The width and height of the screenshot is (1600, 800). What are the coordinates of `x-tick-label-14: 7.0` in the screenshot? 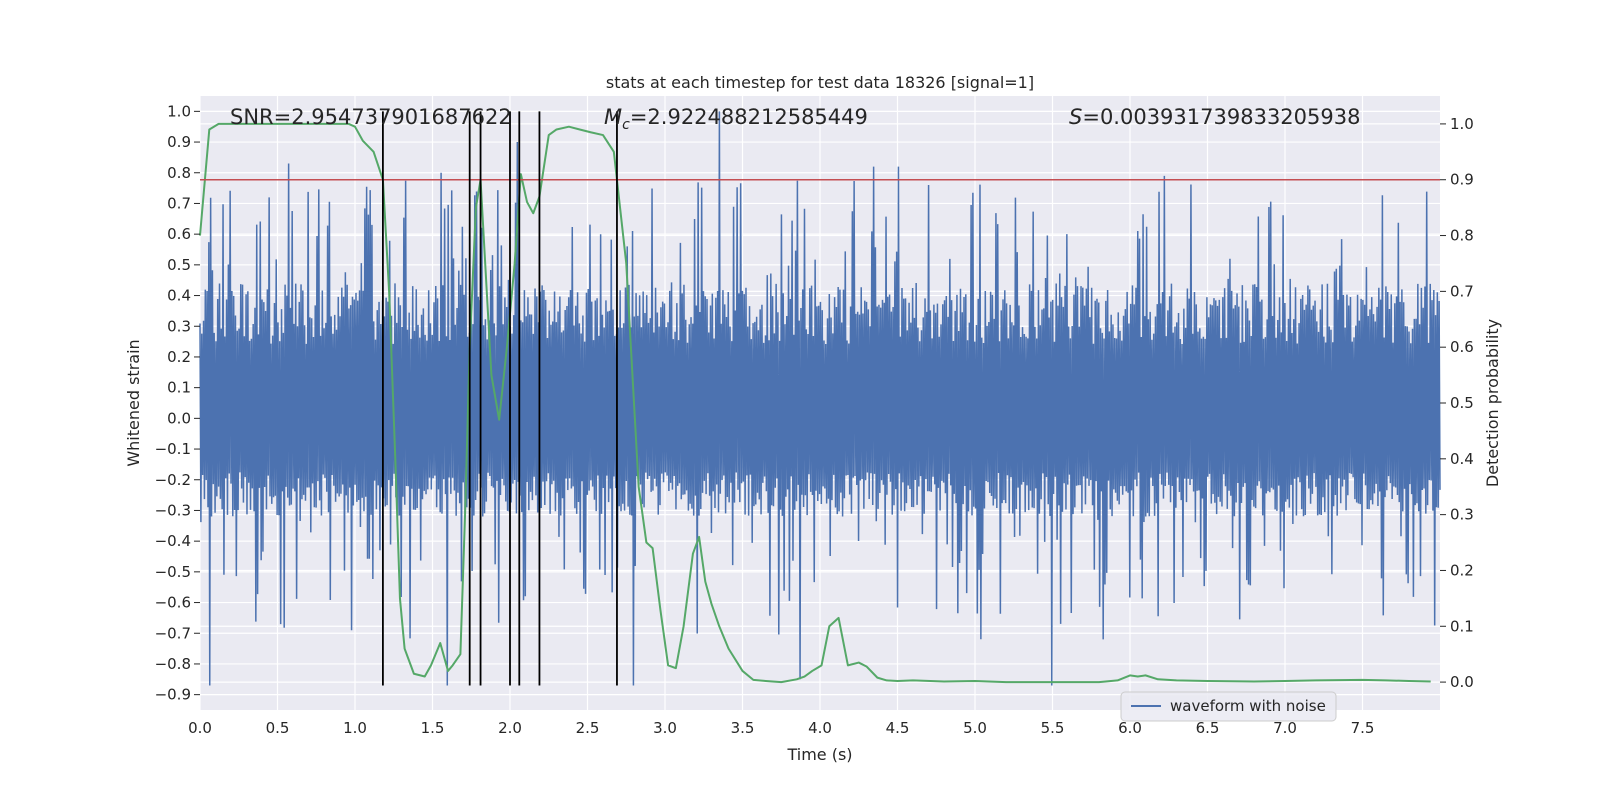 It's located at (1285, 728).